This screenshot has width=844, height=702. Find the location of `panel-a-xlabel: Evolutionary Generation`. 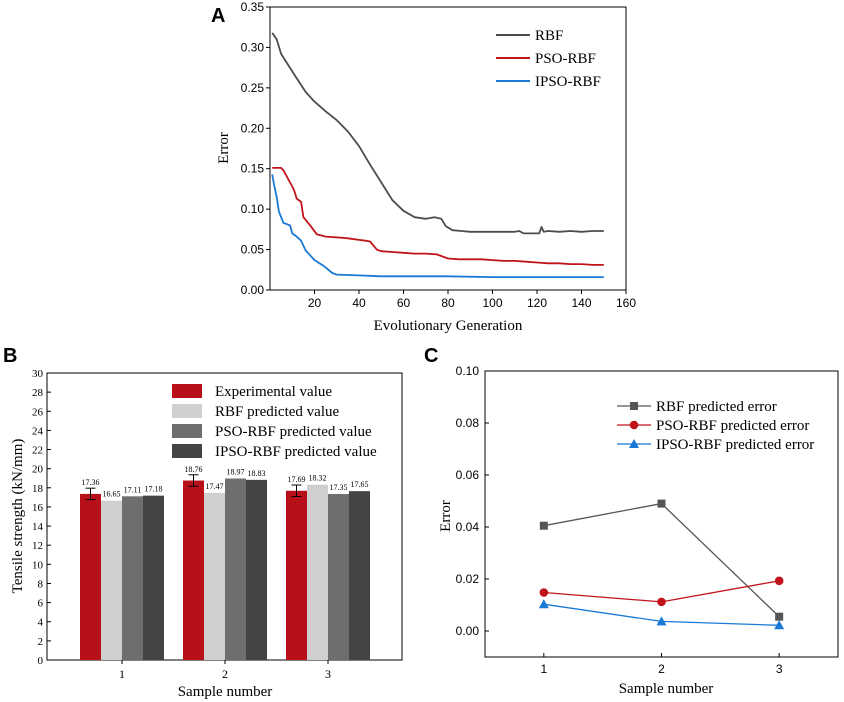

panel-a-xlabel: Evolutionary Generation is located at coordinates (448, 326).